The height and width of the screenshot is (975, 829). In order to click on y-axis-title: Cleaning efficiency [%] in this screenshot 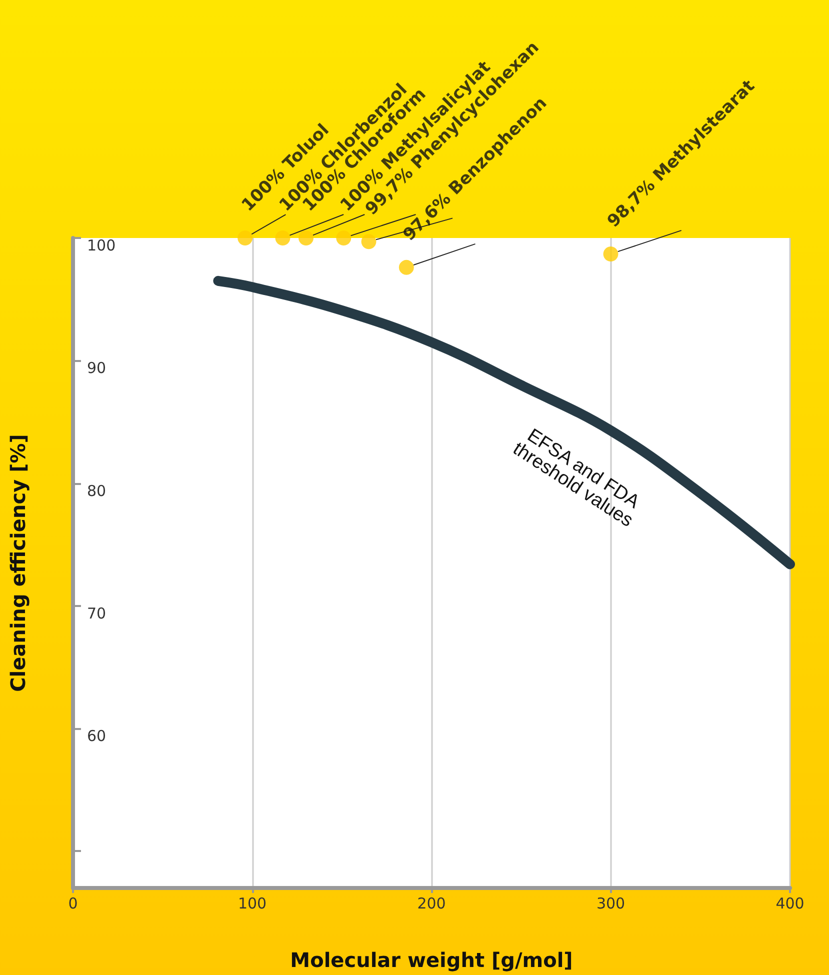, I will do `click(18, 563)`.